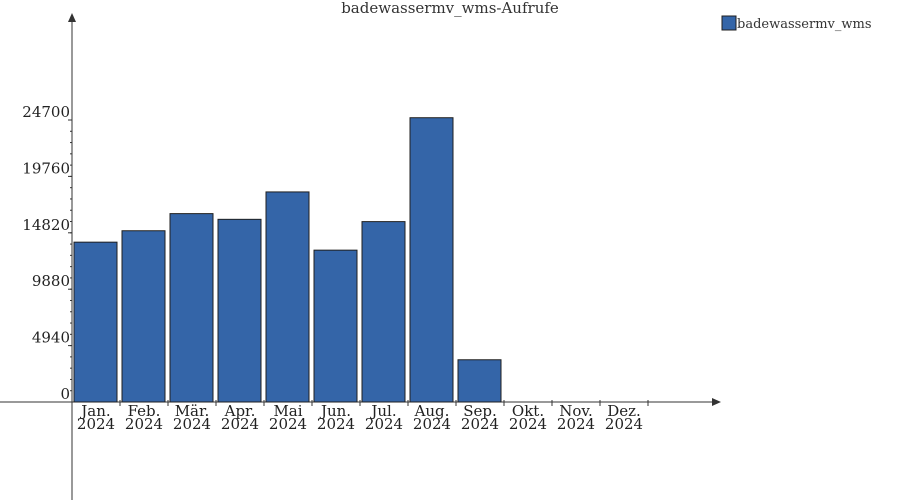 The image size is (900, 500). Describe the element at coordinates (95, 322) in the screenshot. I see `bar-jan` at that location.